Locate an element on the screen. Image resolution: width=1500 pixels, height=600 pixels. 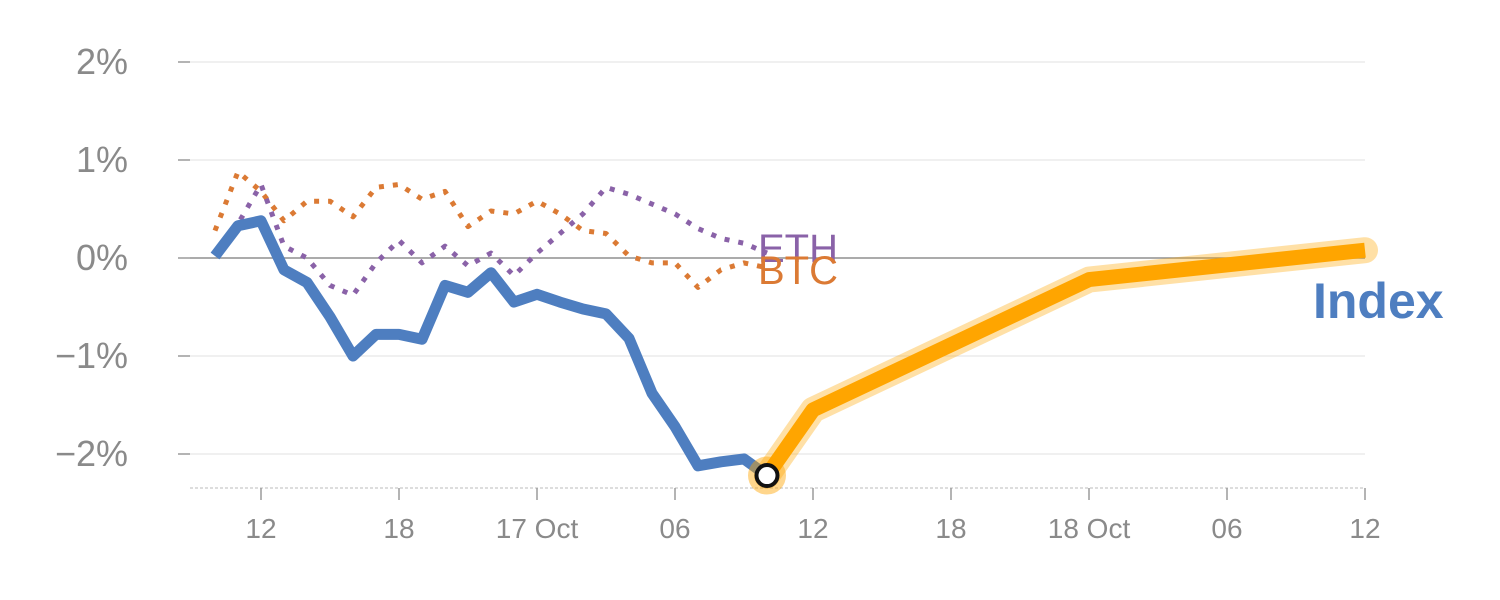
y-axis: 2% 1% 0% −1% −2% is located at coordinates (122, 257).